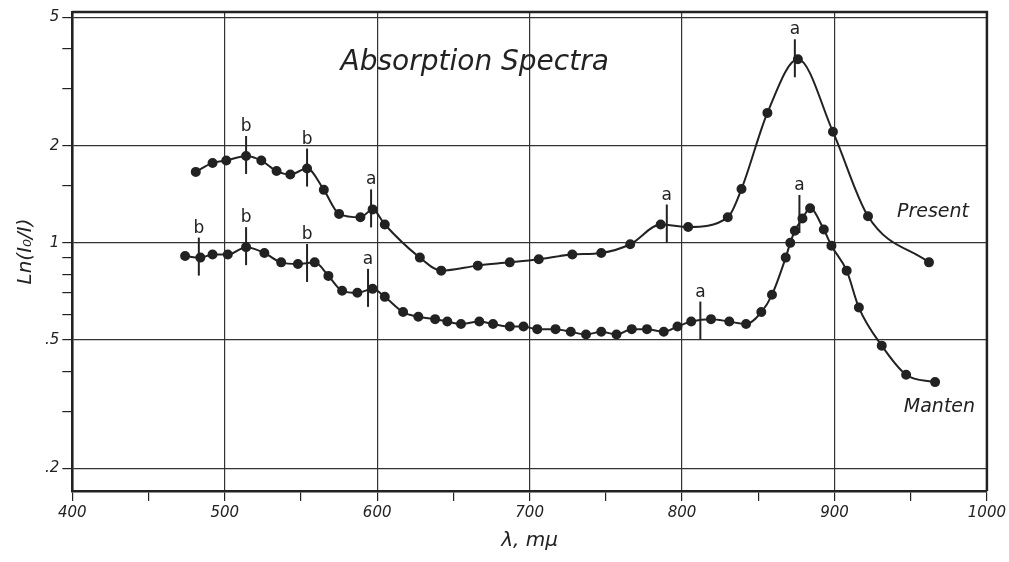 This screenshot has height=562, width=1009. What do you see at coordinates (939, 405) in the screenshot?
I see `series-label: Manten` at bounding box center [939, 405].